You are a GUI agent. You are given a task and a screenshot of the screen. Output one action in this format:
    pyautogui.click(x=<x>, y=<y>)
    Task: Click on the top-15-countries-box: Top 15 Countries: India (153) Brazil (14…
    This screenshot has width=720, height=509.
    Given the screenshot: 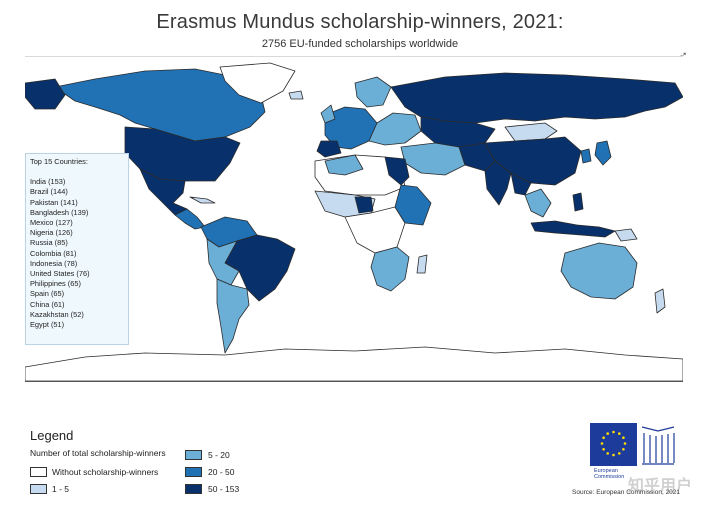 What is the action you would take?
    pyautogui.click(x=77, y=249)
    